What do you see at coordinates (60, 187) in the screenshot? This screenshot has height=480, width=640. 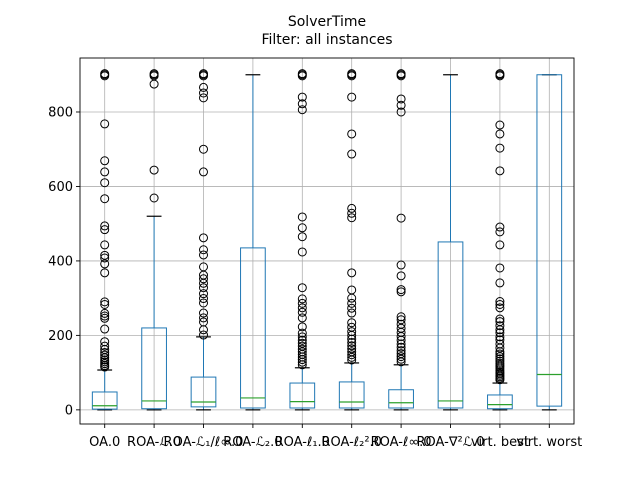 I see `y-tick-label: 600` at bounding box center [60, 187].